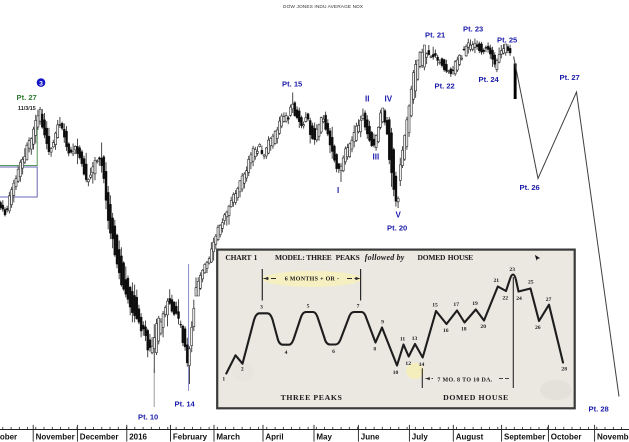  What do you see at coordinates (435, 306) in the screenshot?
I see `svg-text: 15` at bounding box center [435, 306].